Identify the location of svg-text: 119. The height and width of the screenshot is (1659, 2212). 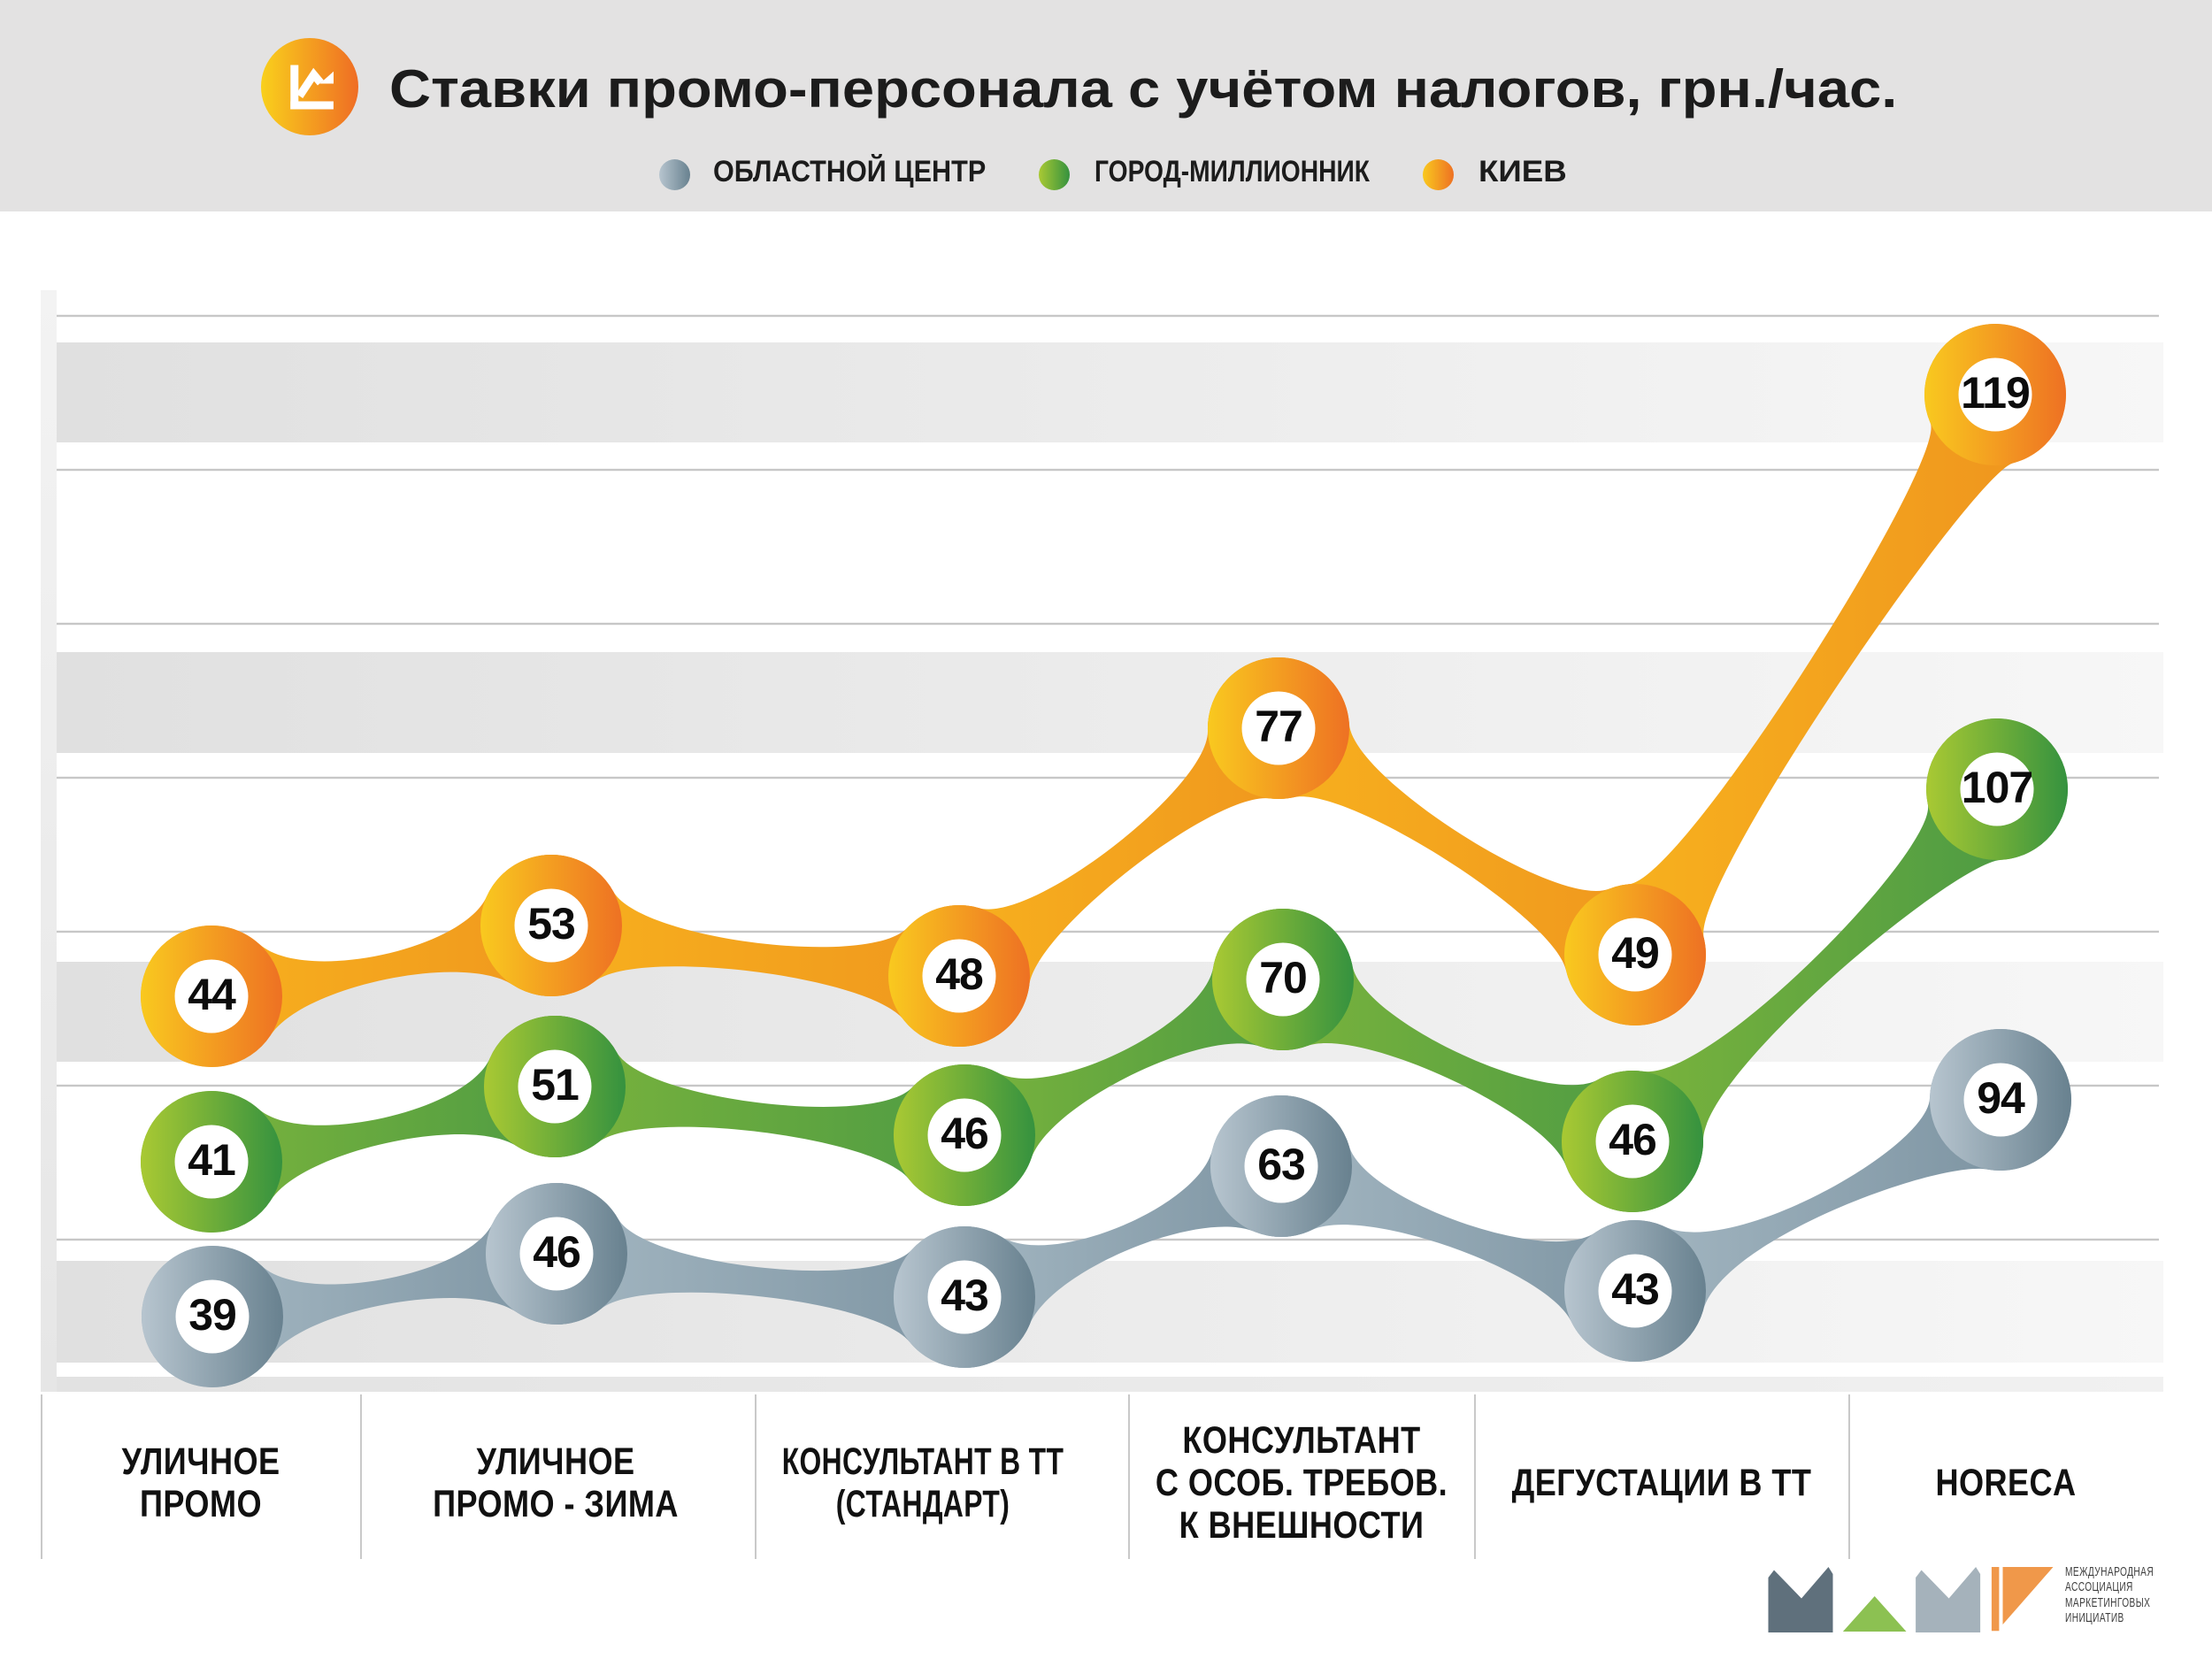
(1996, 393).